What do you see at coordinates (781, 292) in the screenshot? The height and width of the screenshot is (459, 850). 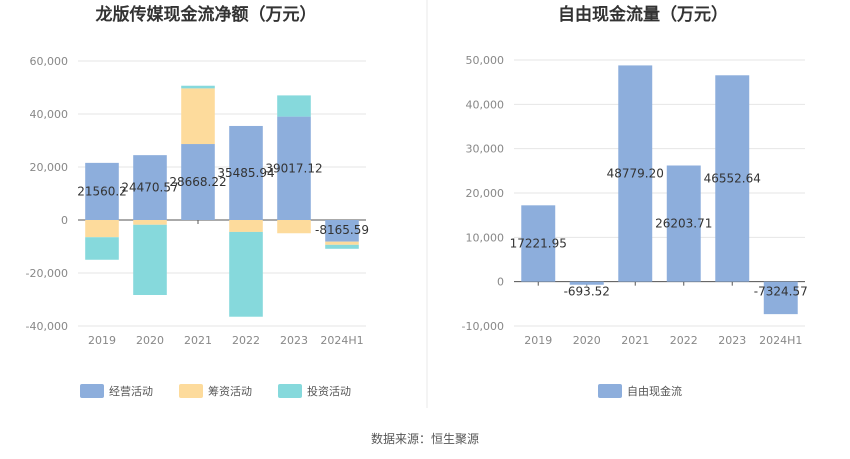 I see `data-label: -7324.57` at bounding box center [781, 292].